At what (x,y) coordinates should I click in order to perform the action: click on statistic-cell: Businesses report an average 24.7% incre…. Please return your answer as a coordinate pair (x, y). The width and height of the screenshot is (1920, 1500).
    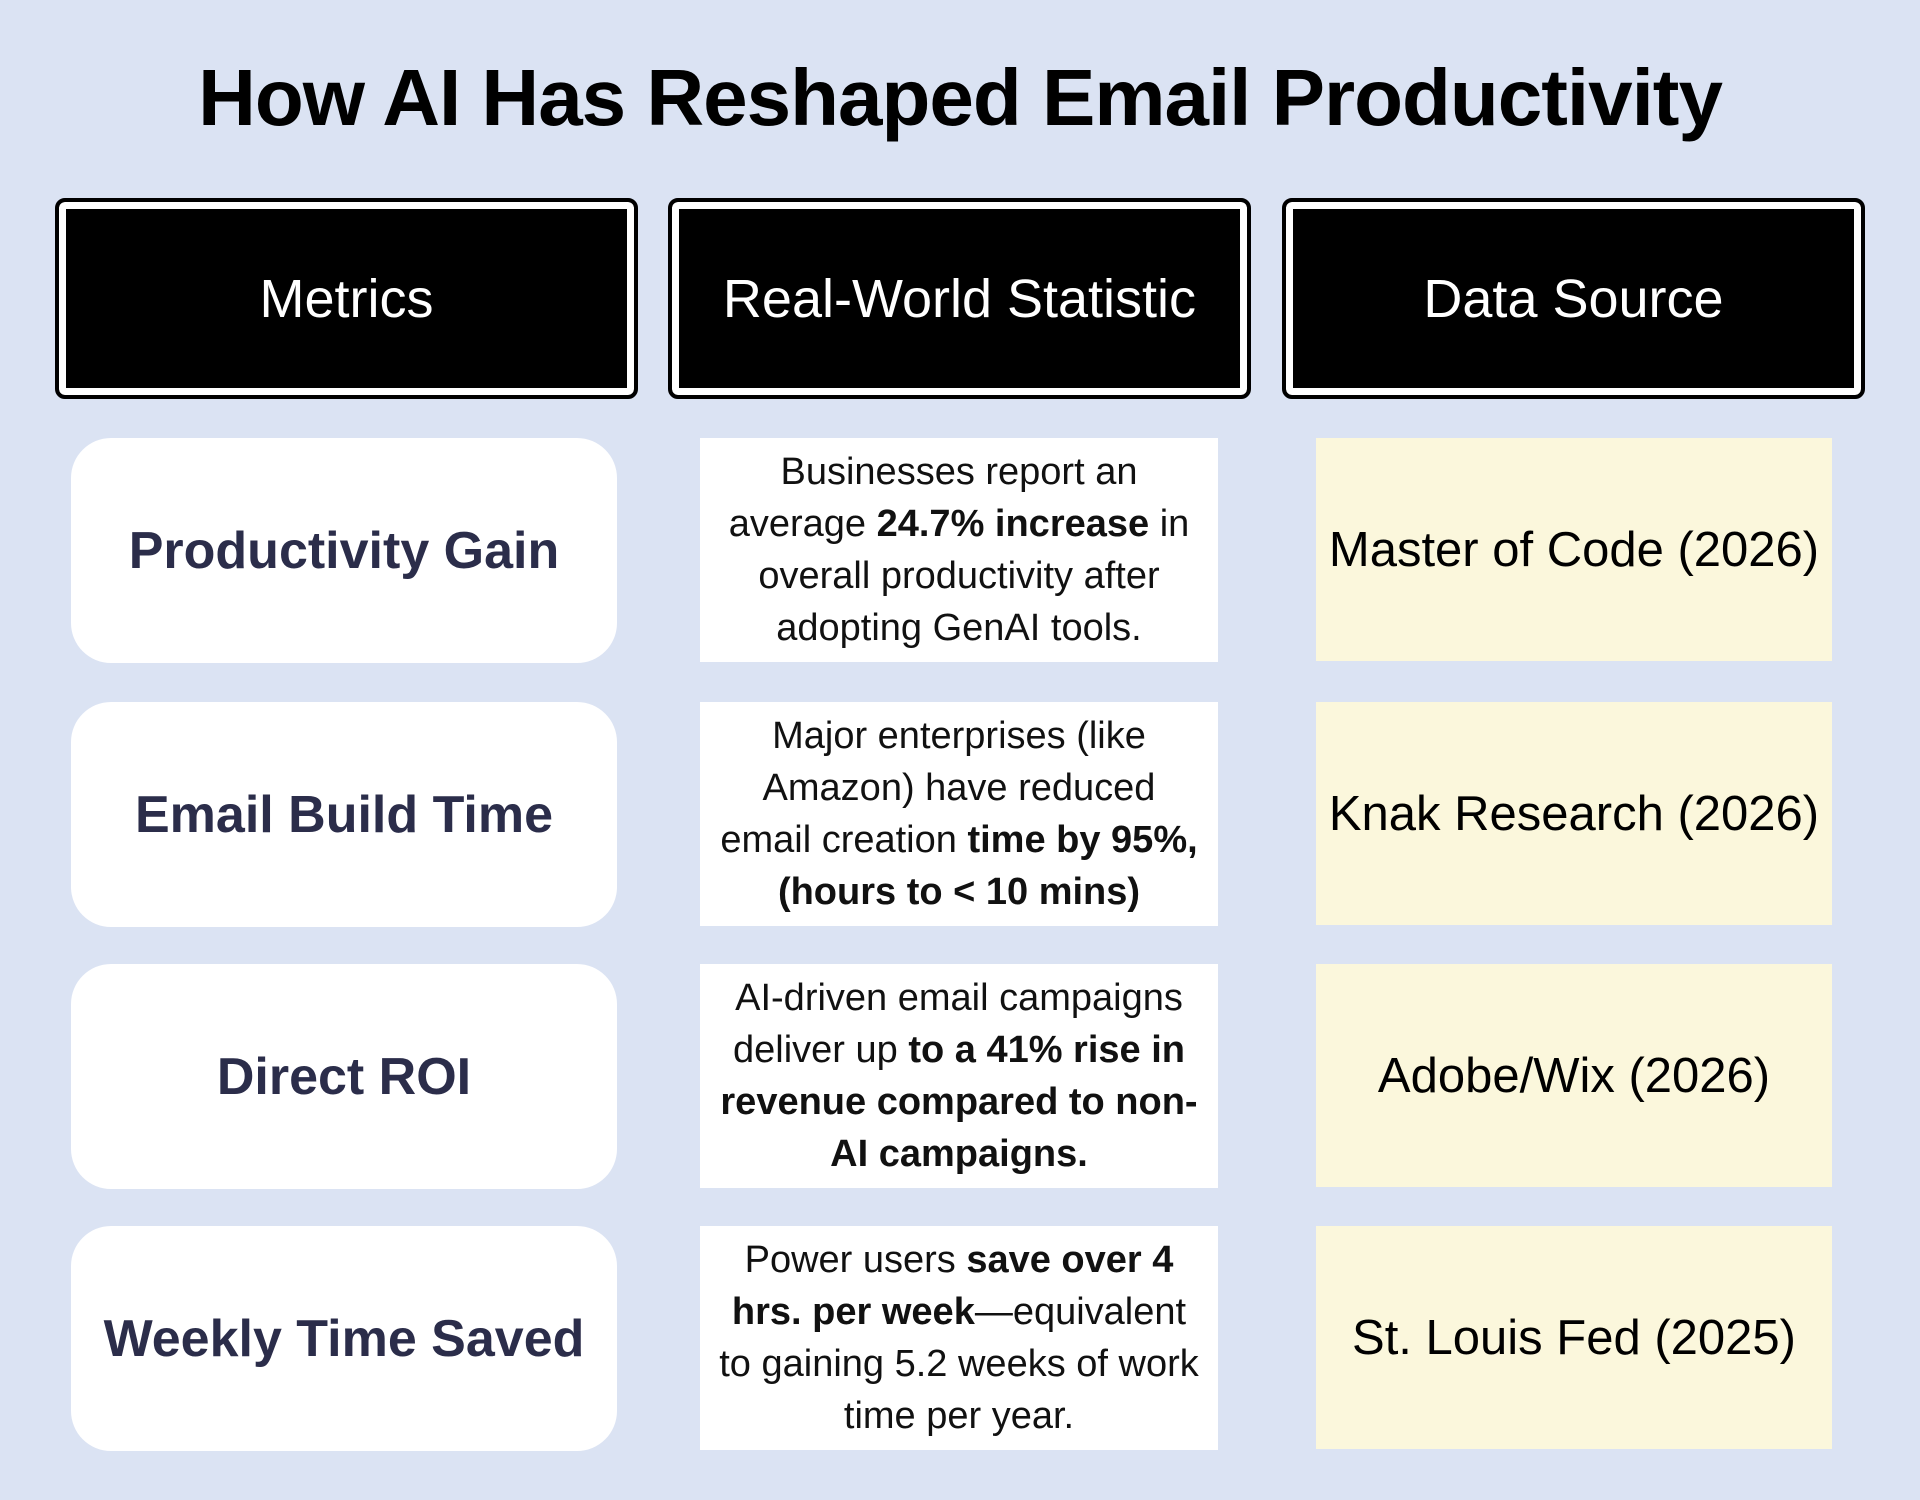
    Looking at the image, I should click on (959, 550).